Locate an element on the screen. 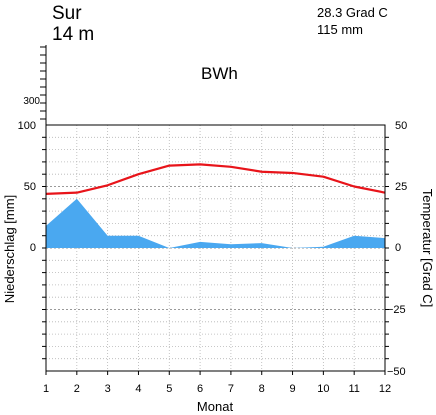 This screenshot has height=415, width=436. x-tick-label: 9 is located at coordinates (292, 389).